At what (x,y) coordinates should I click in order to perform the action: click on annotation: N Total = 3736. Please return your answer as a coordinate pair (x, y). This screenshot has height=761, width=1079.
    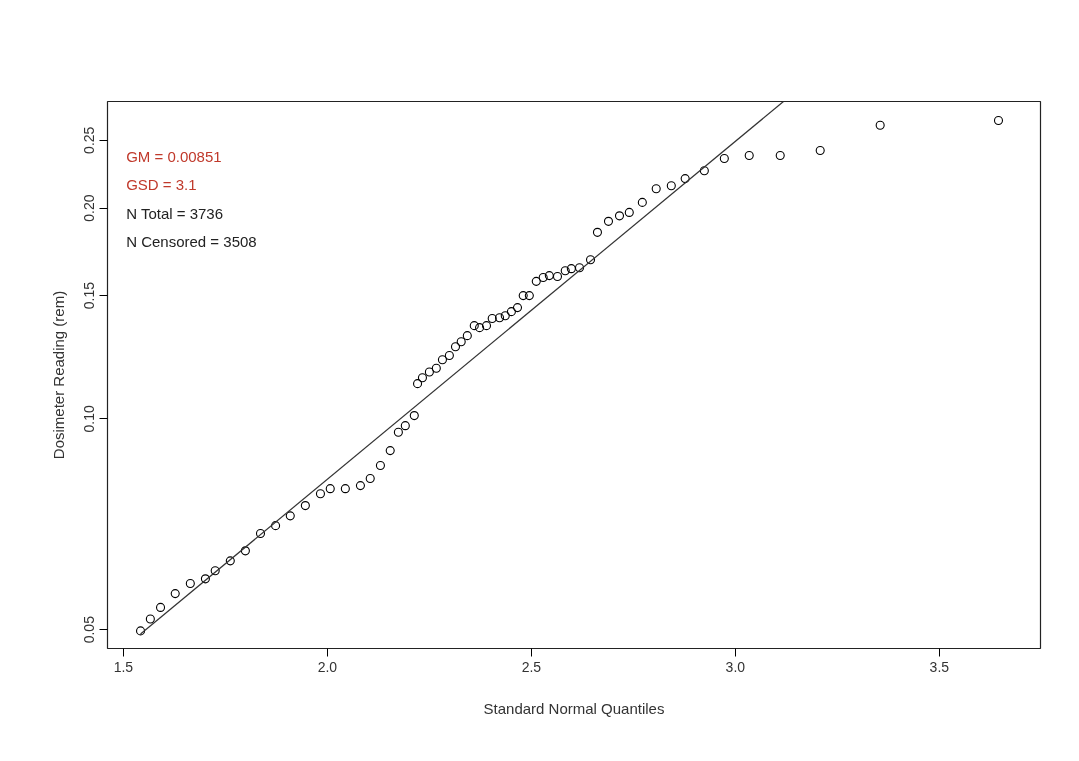
    Looking at the image, I should click on (175, 213).